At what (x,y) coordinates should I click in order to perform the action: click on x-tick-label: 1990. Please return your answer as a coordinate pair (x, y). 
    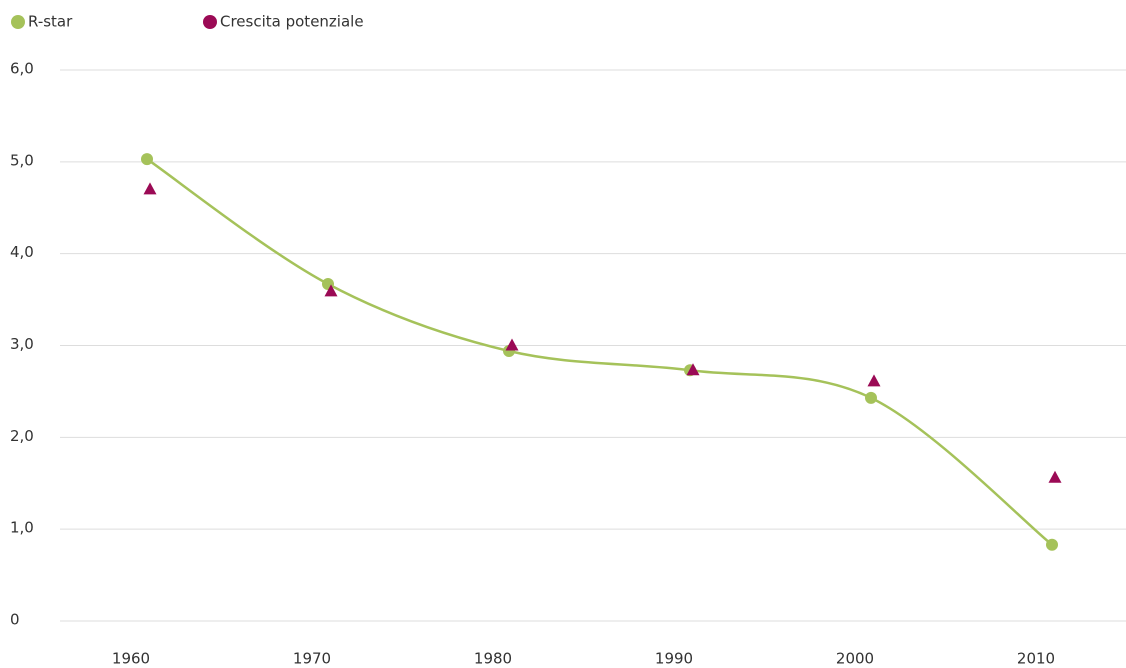
    Looking at the image, I should click on (674, 659).